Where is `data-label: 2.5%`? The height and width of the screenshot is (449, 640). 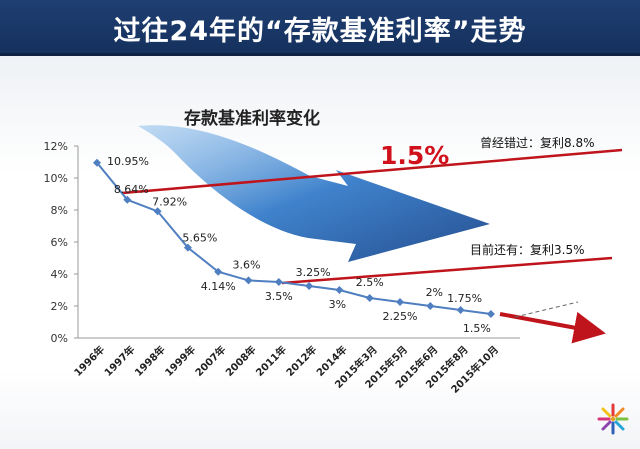 data-label: 2.5% is located at coordinates (370, 282).